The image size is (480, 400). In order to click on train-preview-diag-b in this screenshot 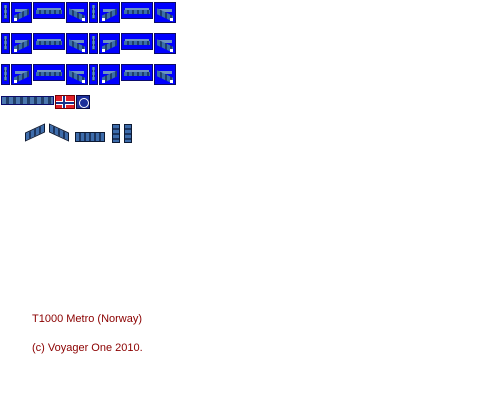, I will do `click(59, 132)`.